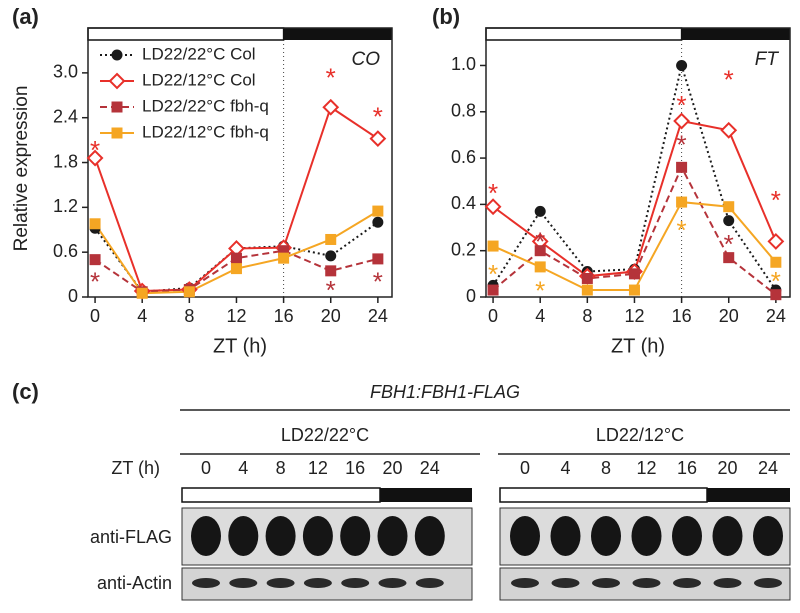 This screenshot has width=800, height=613. Describe the element at coordinates (65, 72) in the screenshot. I see `y-tick-label: 3.0` at that location.